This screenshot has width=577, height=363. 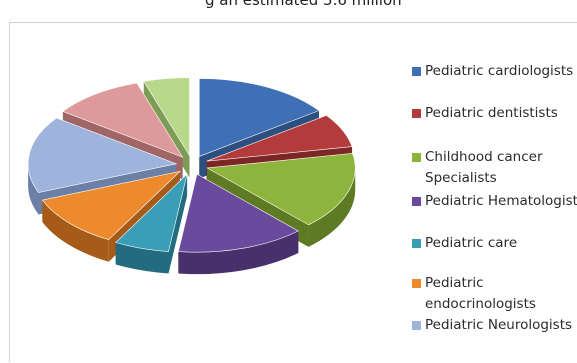 I want to click on legend-label: Pediatric cardiologists, so click(x=499, y=71).